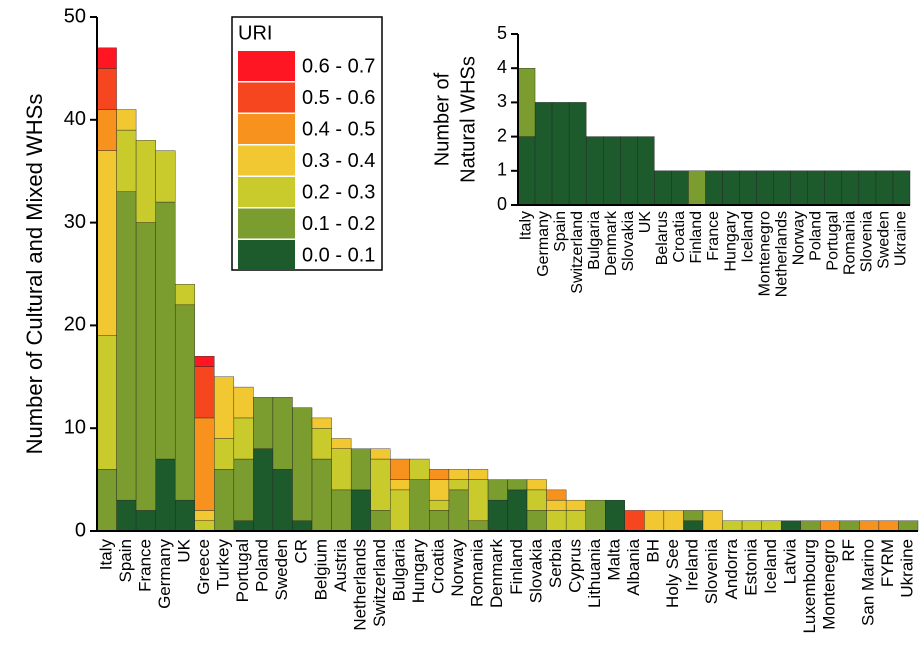 Image resolution: width=921 pixels, height=670 pixels. Describe the element at coordinates (468, 119) in the screenshot. I see `y-axis-label: Natural WHSs` at that location.